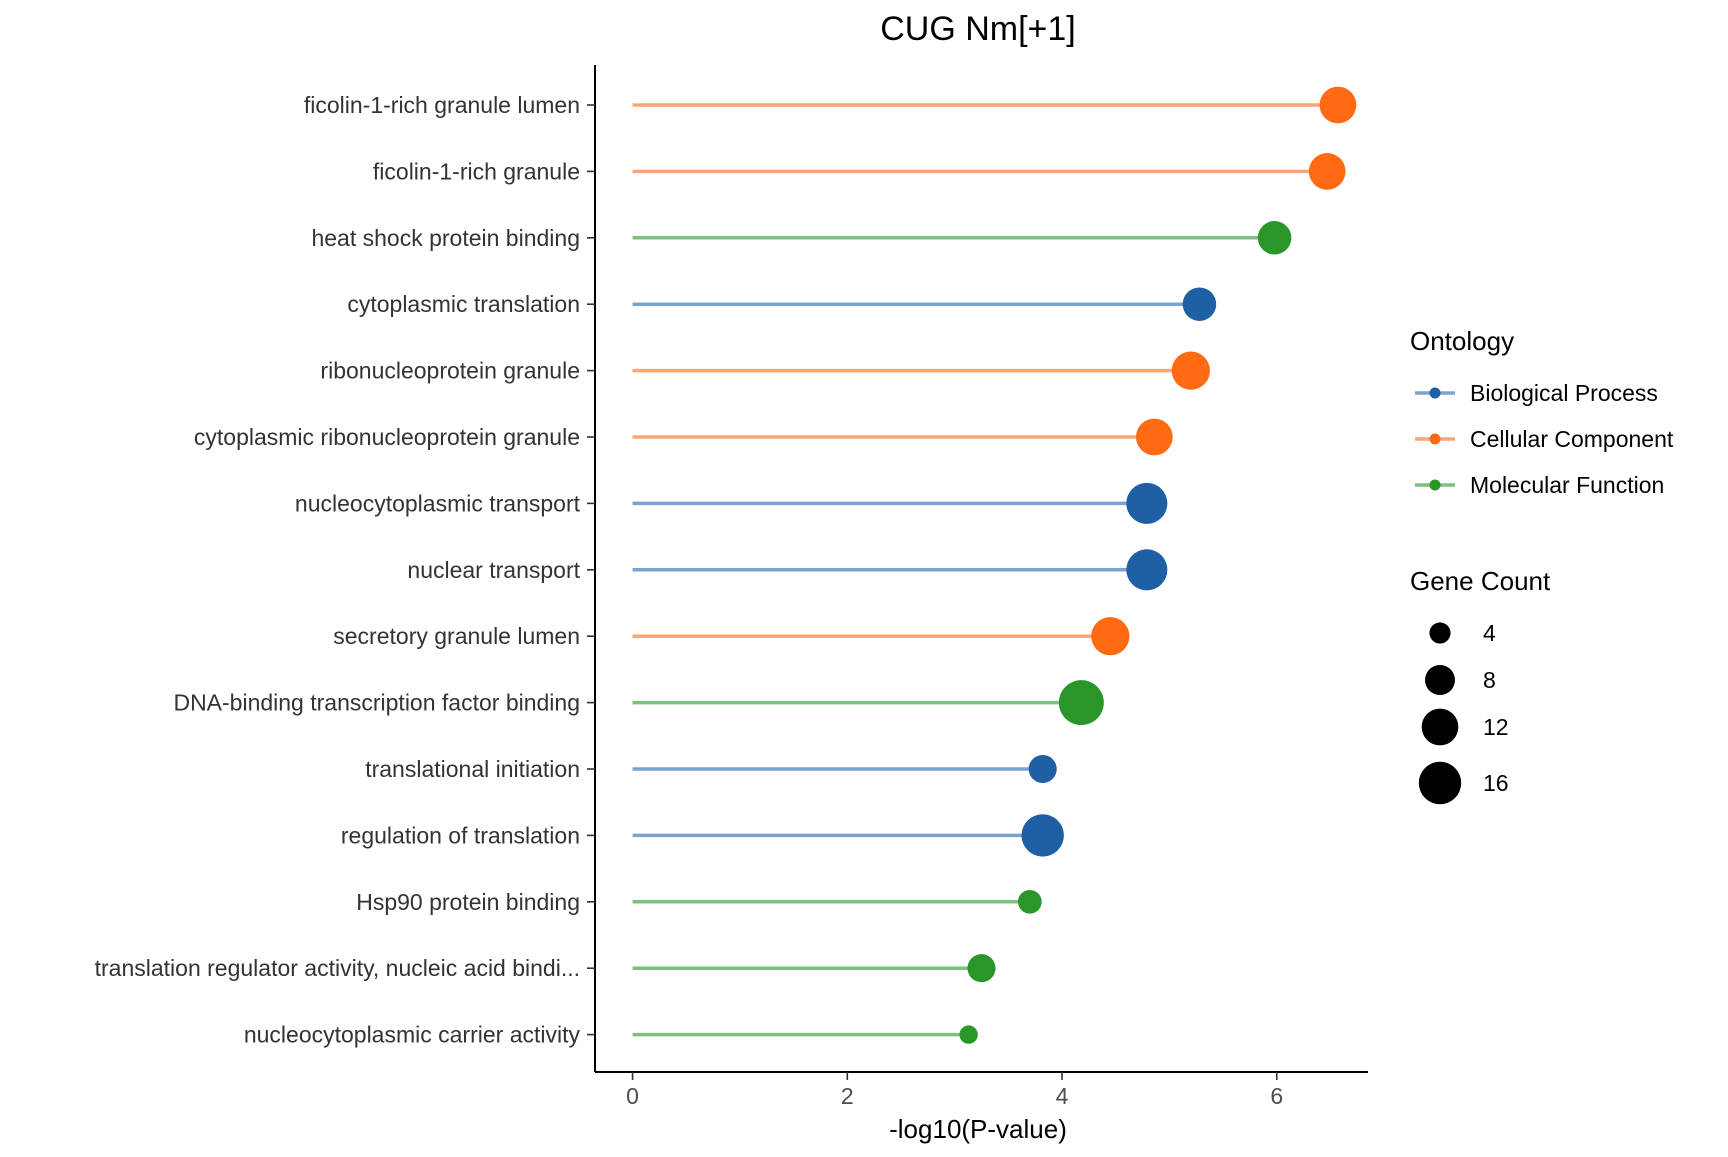 The width and height of the screenshot is (1728, 1157). What do you see at coordinates (1567, 485) in the screenshot?
I see `legend-label: Molecular Function` at bounding box center [1567, 485].